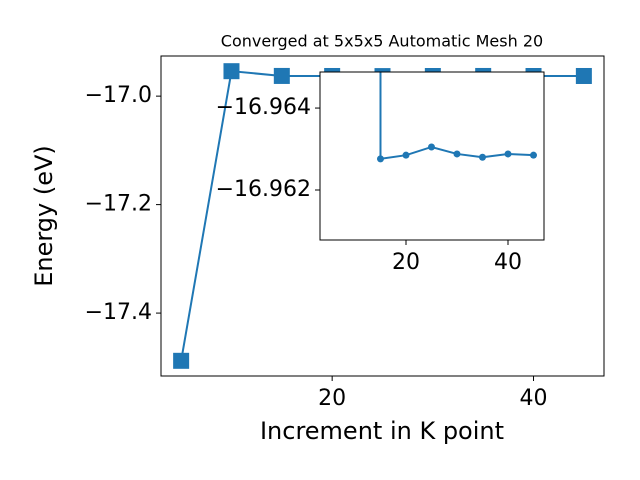 The image size is (640, 480). I want to click on y-axis-label: Energy (eV), so click(44, 216).